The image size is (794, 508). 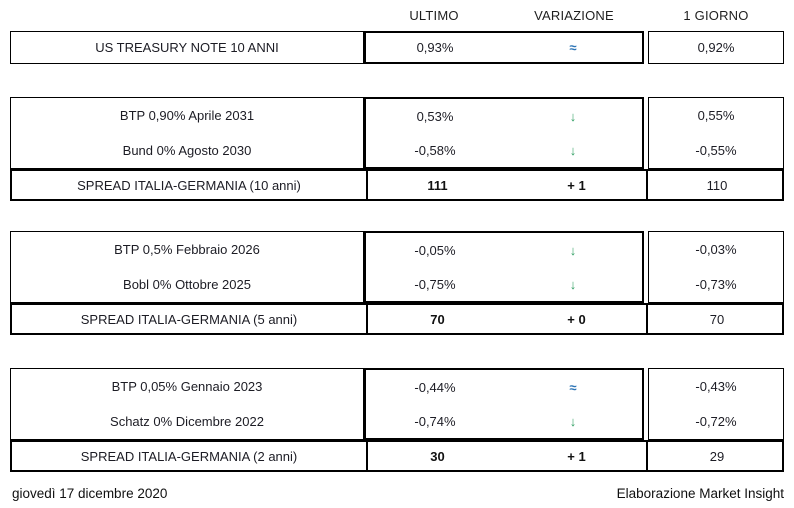 What do you see at coordinates (435, 250) in the screenshot?
I see `ultimo-value: -0,05%` at bounding box center [435, 250].